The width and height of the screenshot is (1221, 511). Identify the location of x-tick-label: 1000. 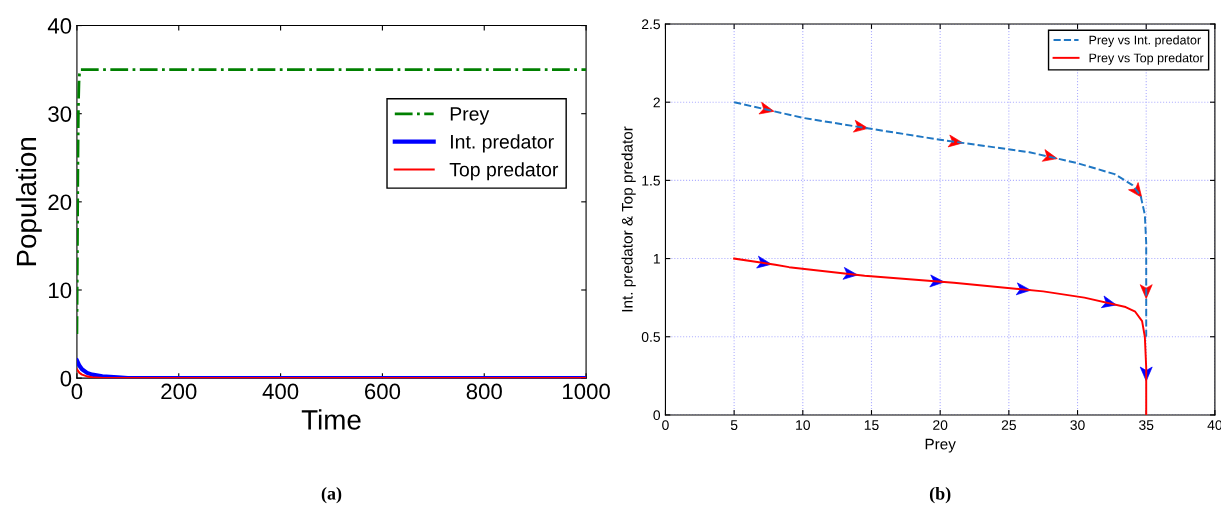
(586, 391).